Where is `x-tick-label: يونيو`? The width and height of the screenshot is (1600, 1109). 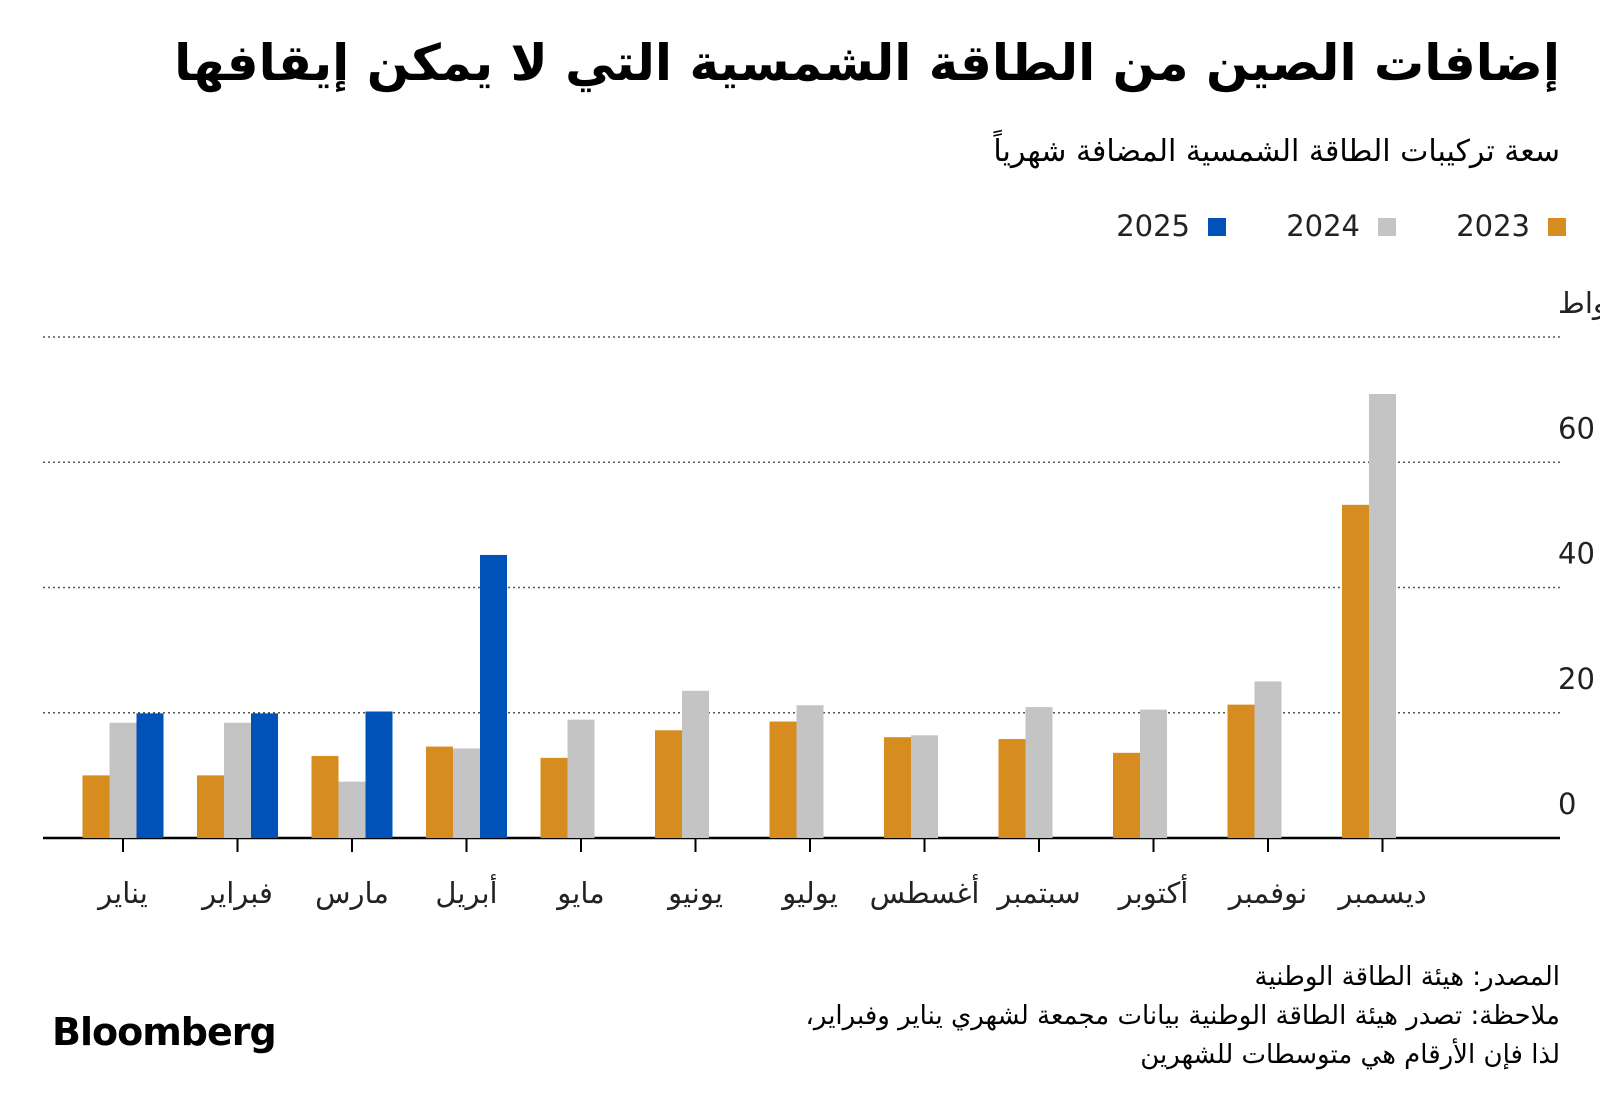
x-tick-label: يونيو is located at coordinates (694, 893).